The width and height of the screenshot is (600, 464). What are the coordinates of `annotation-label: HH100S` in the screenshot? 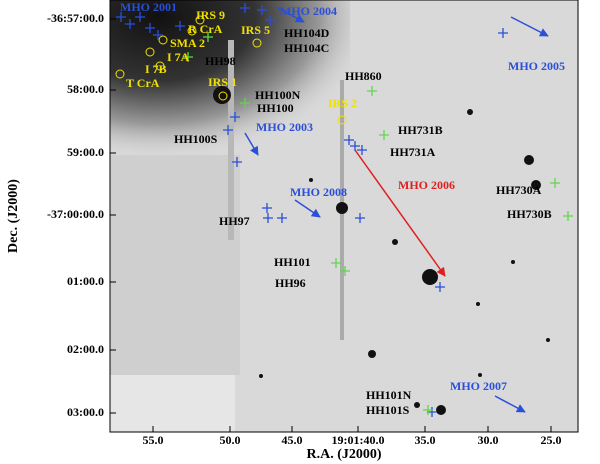 It's located at (196, 139).